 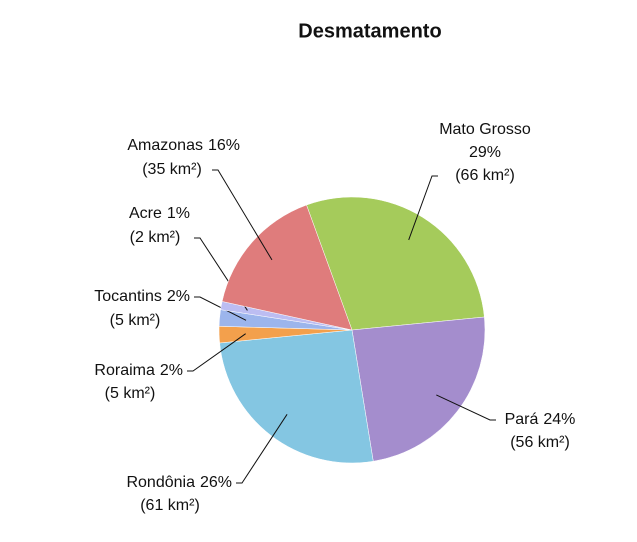 What do you see at coordinates (128, 296) in the screenshot?
I see `category-label: Tocantins` at bounding box center [128, 296].